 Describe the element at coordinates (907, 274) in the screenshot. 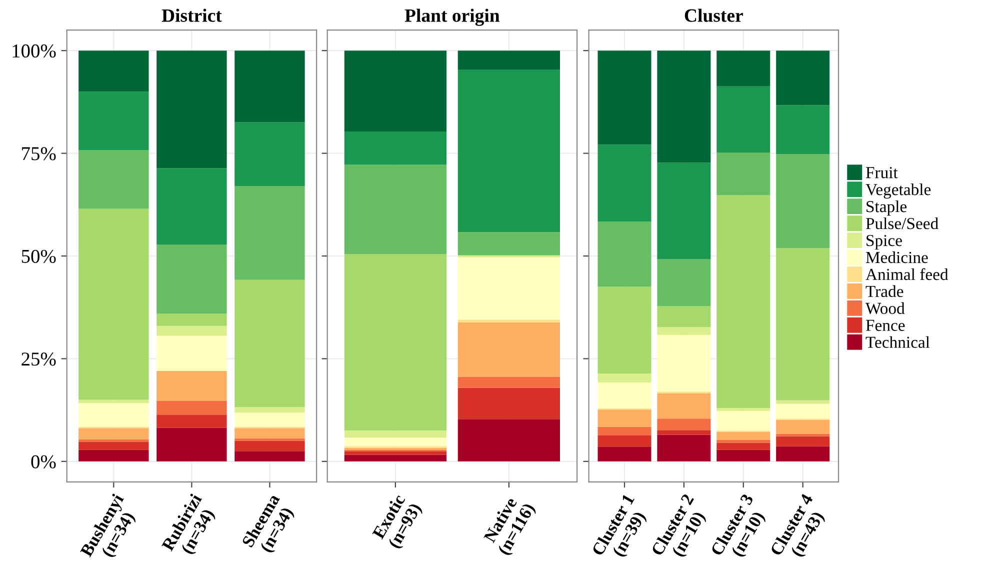

I see `legend-label: Animal feed` at that location.